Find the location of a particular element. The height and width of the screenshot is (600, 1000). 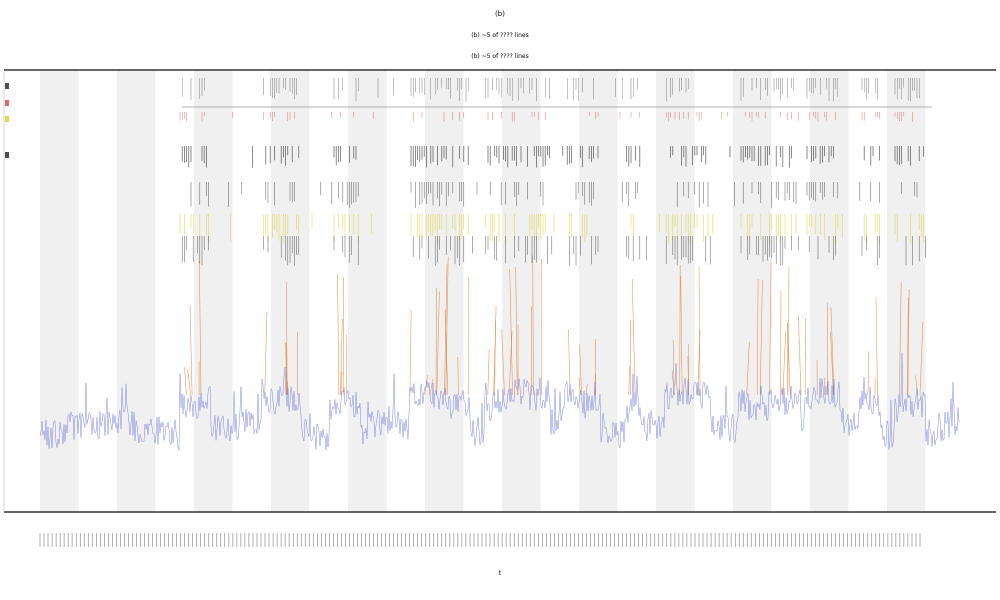

x-axis-label: t is located at coordinates (500, 573).